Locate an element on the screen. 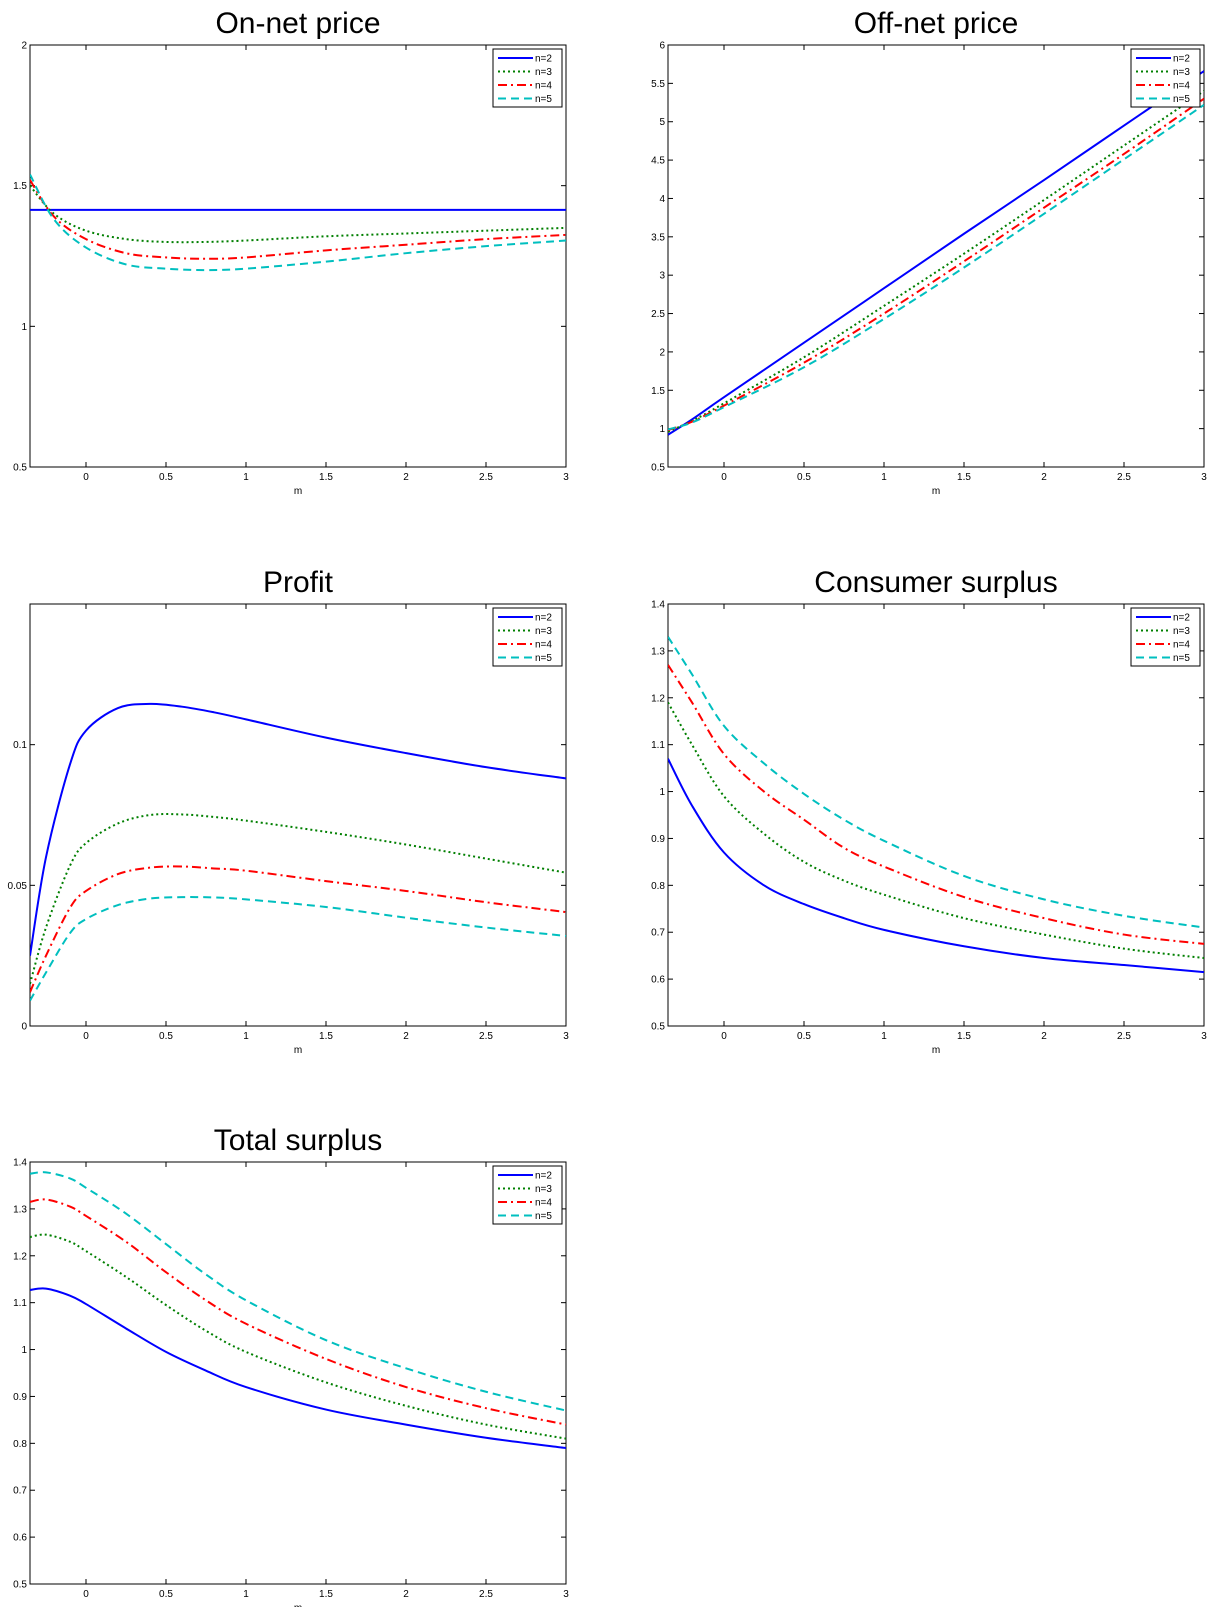 The image size is (1216, 1607). y-tick-label: 0.05 is located at coordinates (18, 886).